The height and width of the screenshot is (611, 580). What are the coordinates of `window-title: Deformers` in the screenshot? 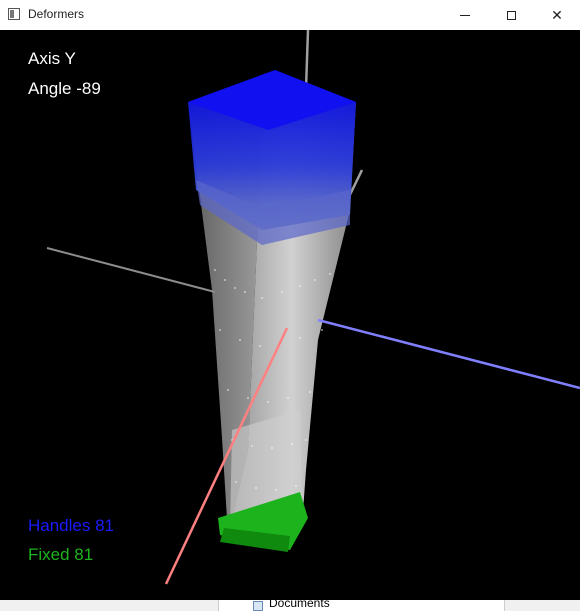 It's located at (56, 14).